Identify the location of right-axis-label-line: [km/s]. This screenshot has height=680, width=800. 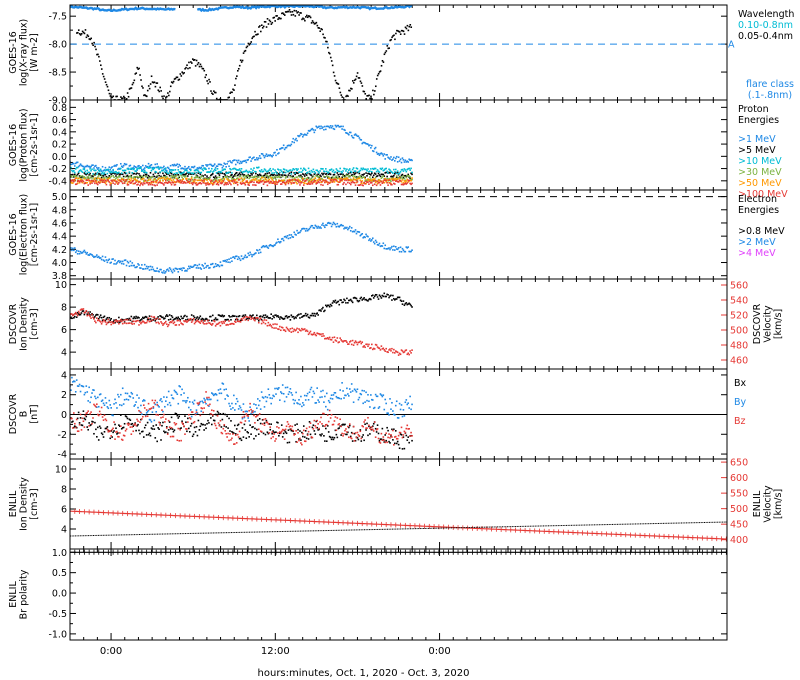
(778, 324).